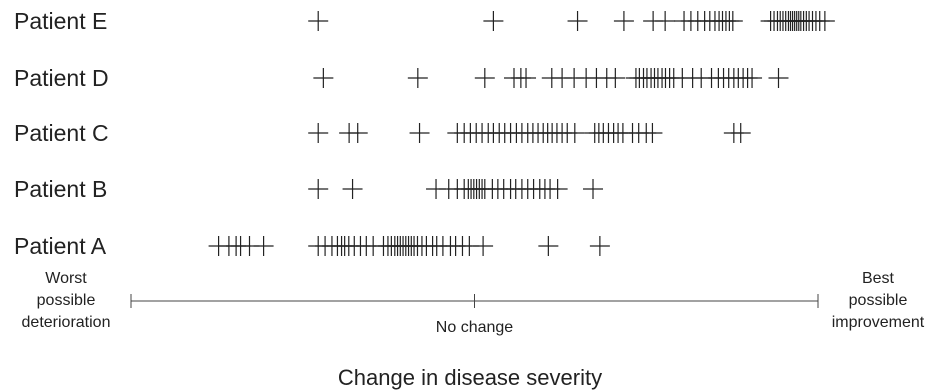 The width and height of the screenshot is (938, 392). What do you see at coordinates (66, 278) in the screenshot?
I see `axis-label-left-line-1: Worst` at bounding box center [66, 278].